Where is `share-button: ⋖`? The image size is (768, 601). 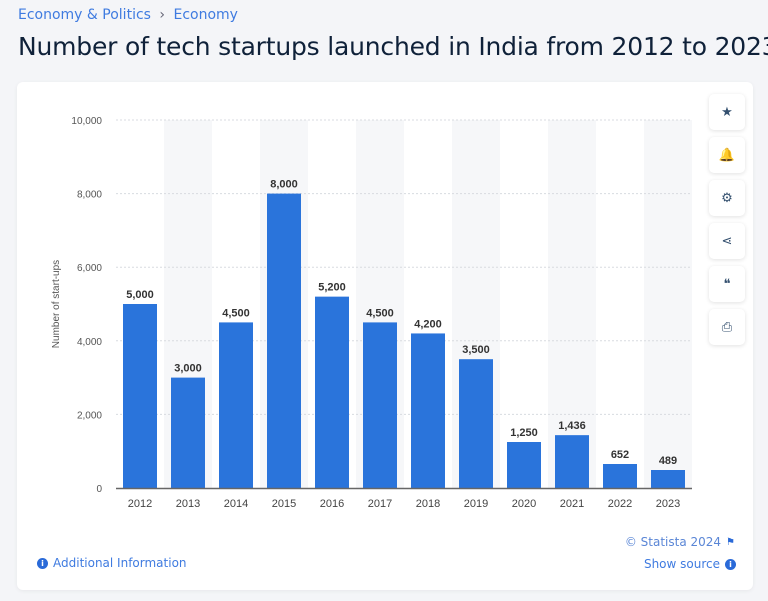
share-button: ⋖ is located at coordinates (727, 241).